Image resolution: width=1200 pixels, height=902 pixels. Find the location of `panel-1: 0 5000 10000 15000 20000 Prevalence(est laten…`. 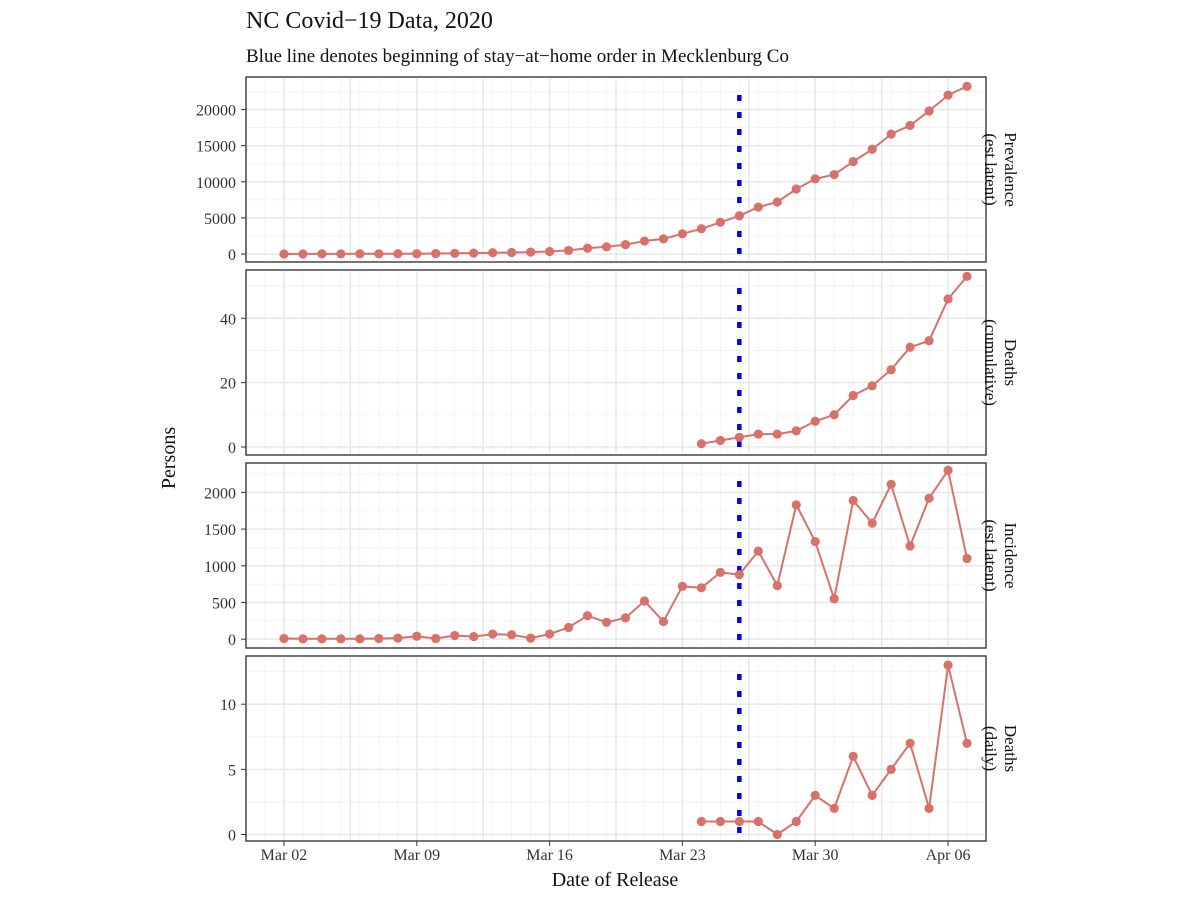

panel-1: 0 5000 10000 15000 20000 Prevalence(est laten… is located at coordinates (608, 170).